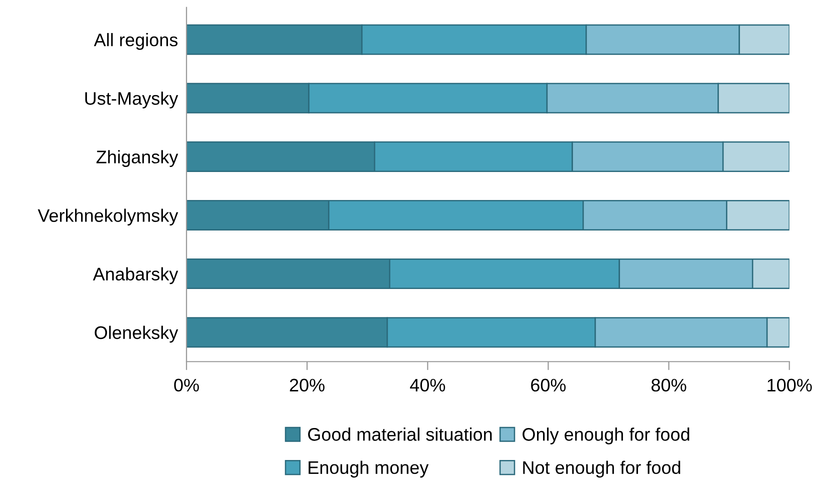 The height and width of the screenshot is (492, 818). Describe the element at coordinates (136, 41) in the screenshot. I see `y-tick-label: All regions` at that location.